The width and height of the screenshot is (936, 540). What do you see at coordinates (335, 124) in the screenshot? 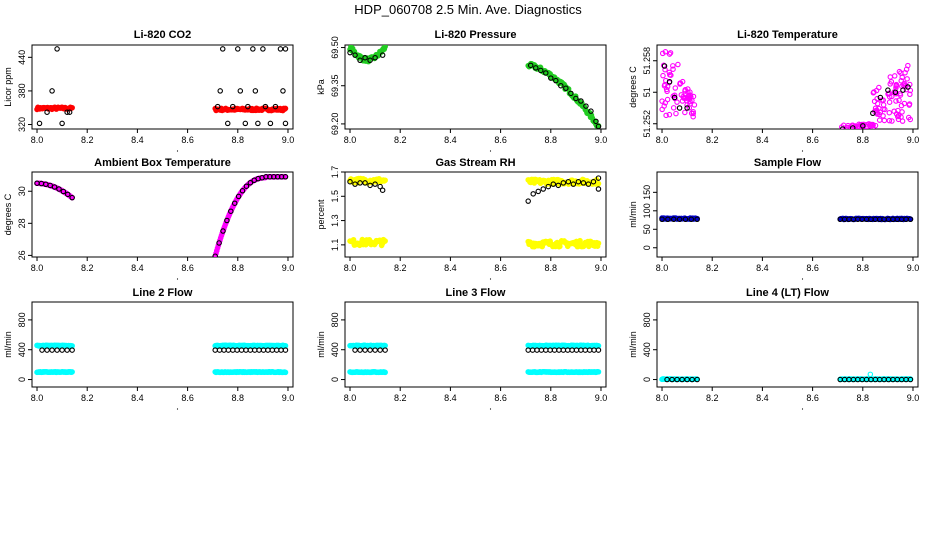
I see `y-tick-label: 69.20` at bounding box center [335, 124].